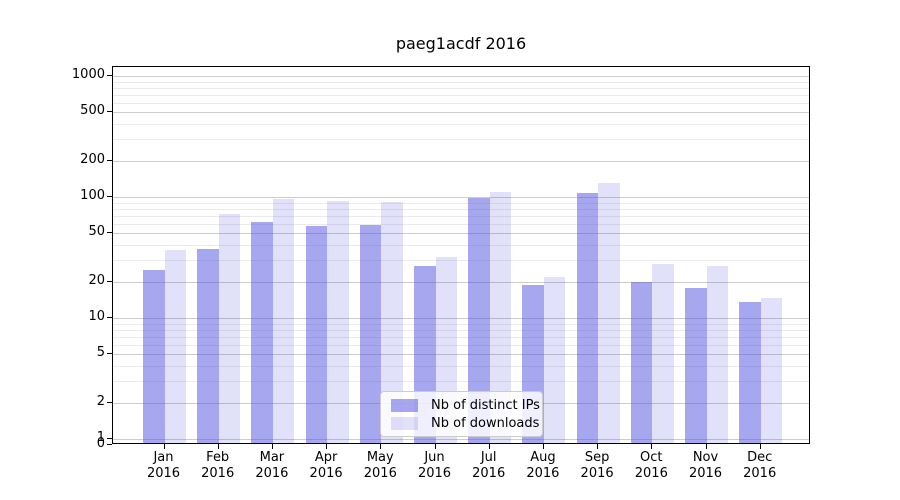 The height and width of the screenshot is (500, 900). I want to click on y-tick-label: 200, so click(92, 159).